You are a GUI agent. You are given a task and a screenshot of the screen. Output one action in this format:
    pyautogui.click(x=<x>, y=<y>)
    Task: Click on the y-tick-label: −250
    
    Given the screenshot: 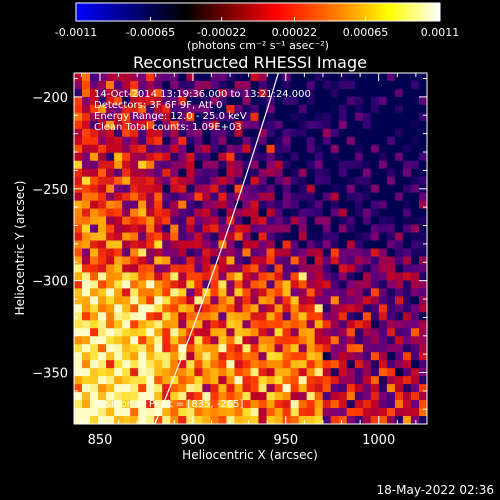 What is the action you would take?
    pyautogui.click(x=50, y=190)
    